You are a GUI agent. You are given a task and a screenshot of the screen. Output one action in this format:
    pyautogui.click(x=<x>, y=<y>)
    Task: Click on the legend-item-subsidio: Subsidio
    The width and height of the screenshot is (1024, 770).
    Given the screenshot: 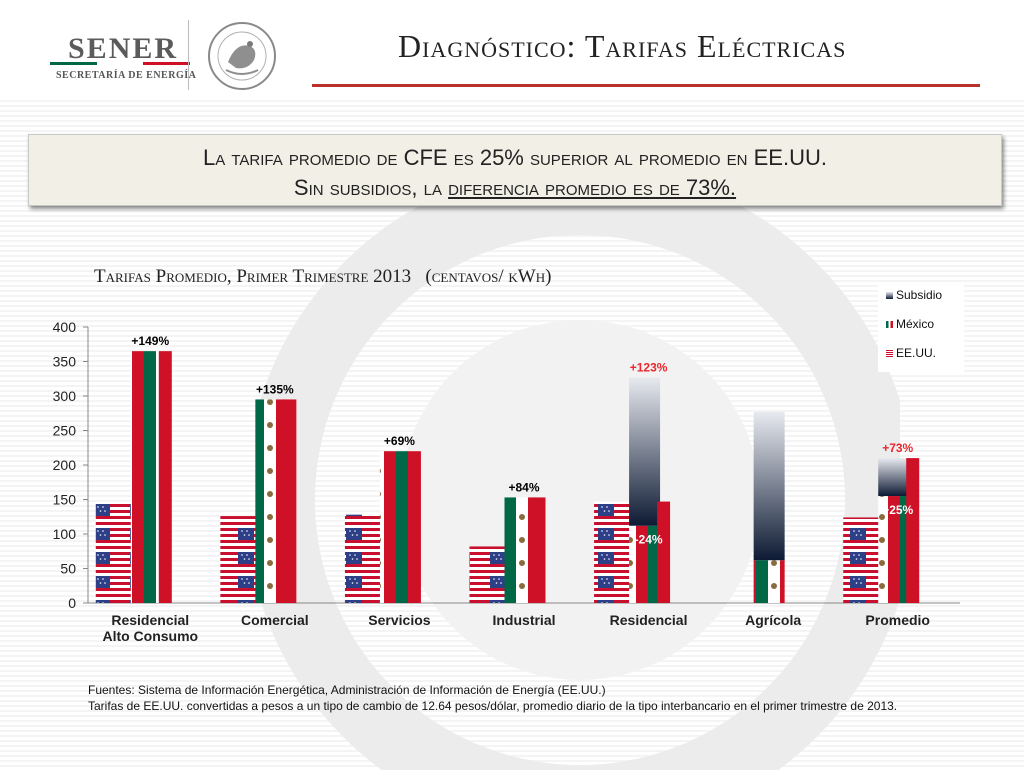 What is the action you would take?
    pyautogui.click(x=914, y=295)
    